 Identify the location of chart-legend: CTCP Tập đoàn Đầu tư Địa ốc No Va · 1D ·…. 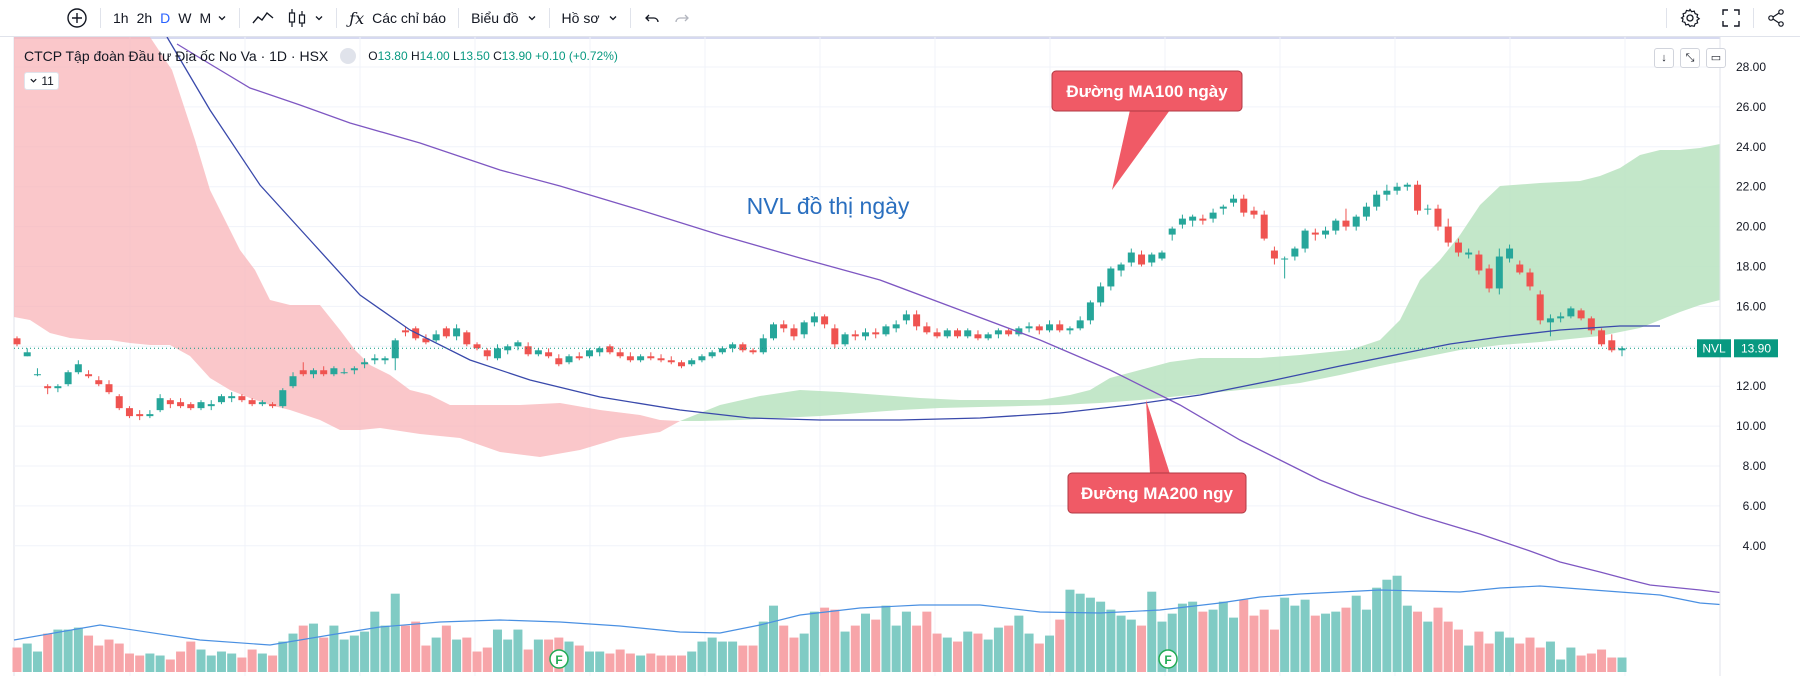
(321, 56).